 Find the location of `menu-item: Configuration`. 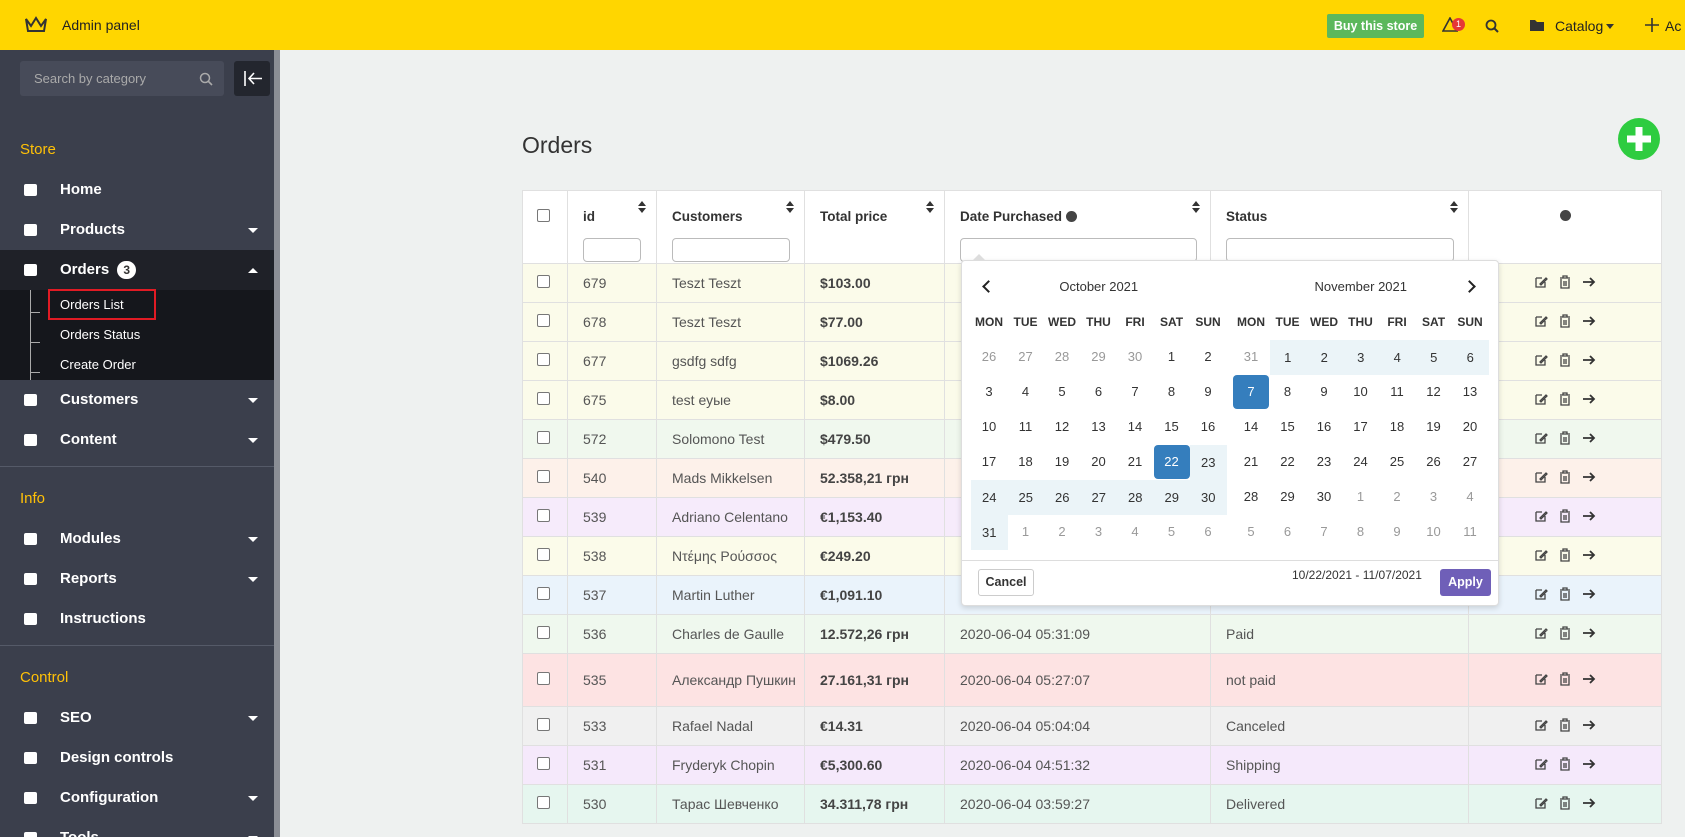

menu-item: Configuration is located at coordinates (137, 798).